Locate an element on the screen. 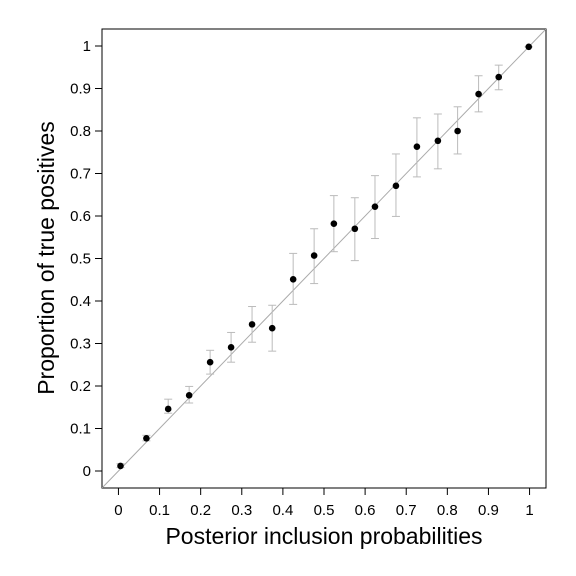  x-tick-label: 0.5 is located at coordinates (324, 510).